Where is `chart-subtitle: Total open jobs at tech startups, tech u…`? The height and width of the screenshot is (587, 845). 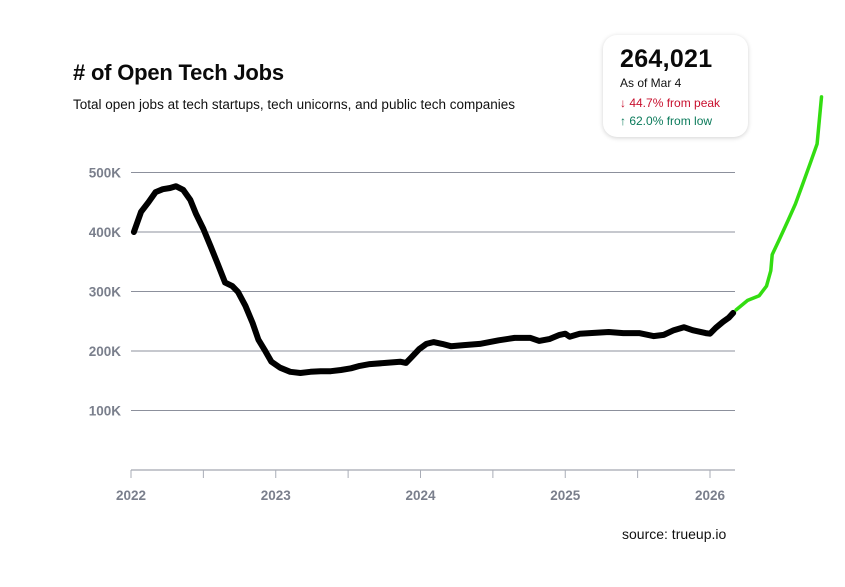
chart-subtitle: Total open jobs at tech startups, tech u… is located at coordinates (294, 104).